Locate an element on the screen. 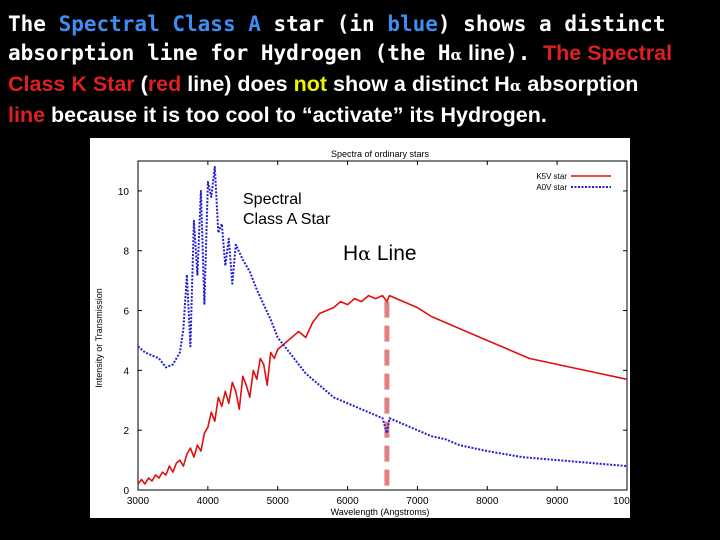 This screenshot has width=720, height=540. class-a-annotation: Spectral Class A Star is located at coordinates (286, 210).